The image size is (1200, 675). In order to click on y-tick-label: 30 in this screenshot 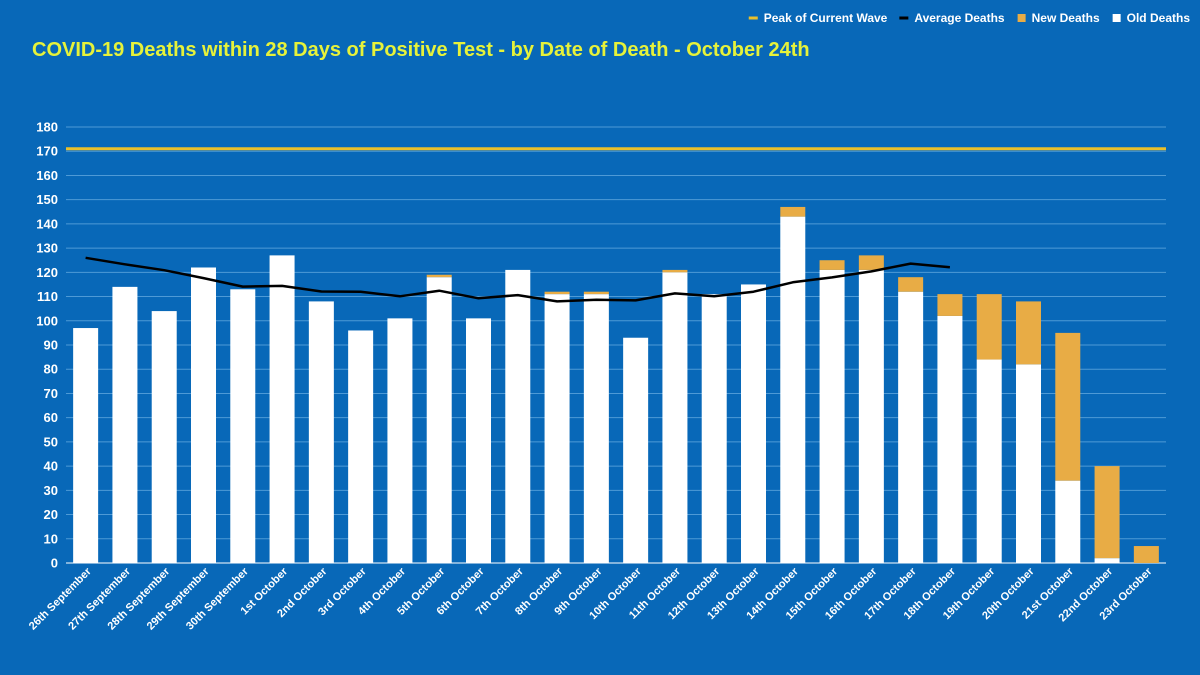, I will do `click(51, 490)`.